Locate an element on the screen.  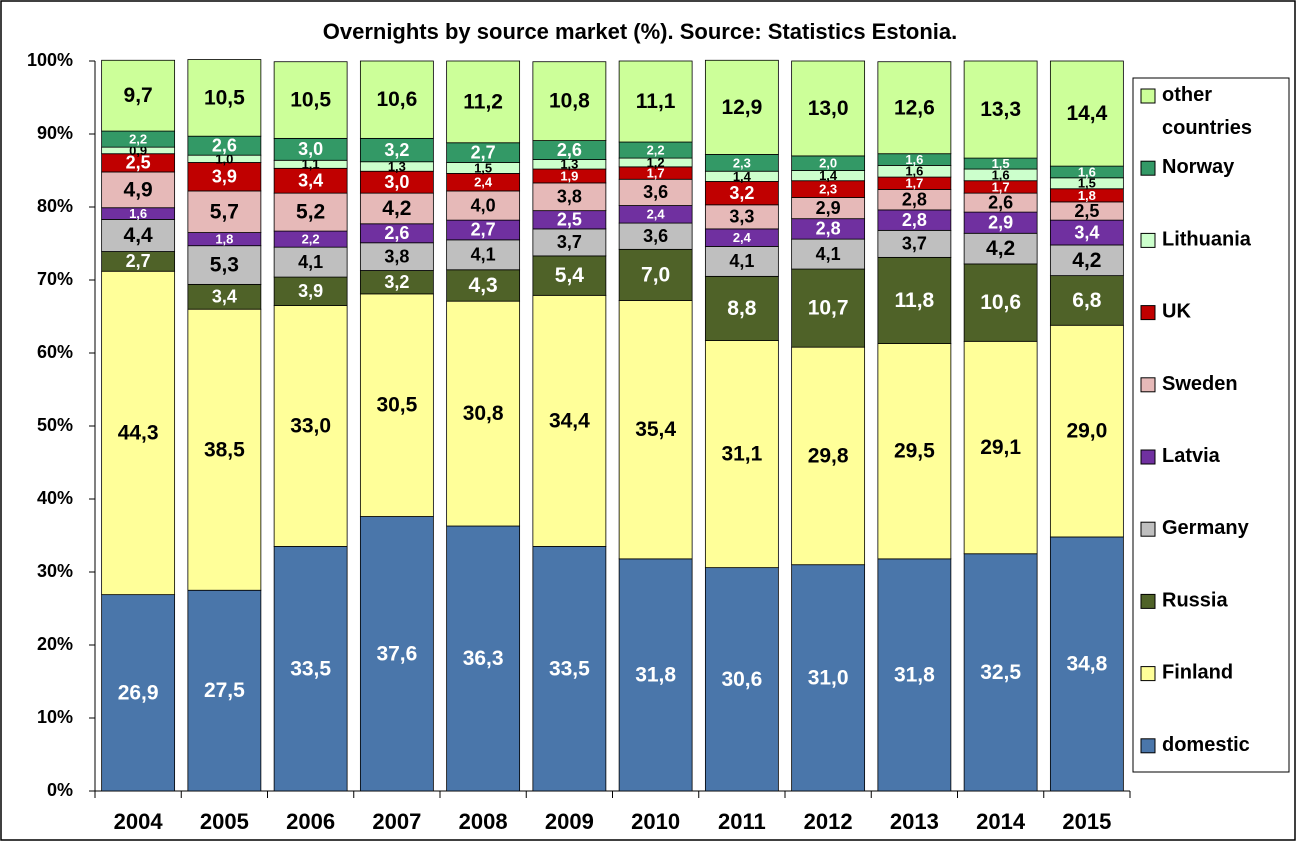
value-label: 4,2 is located at coordinates (396, 208).